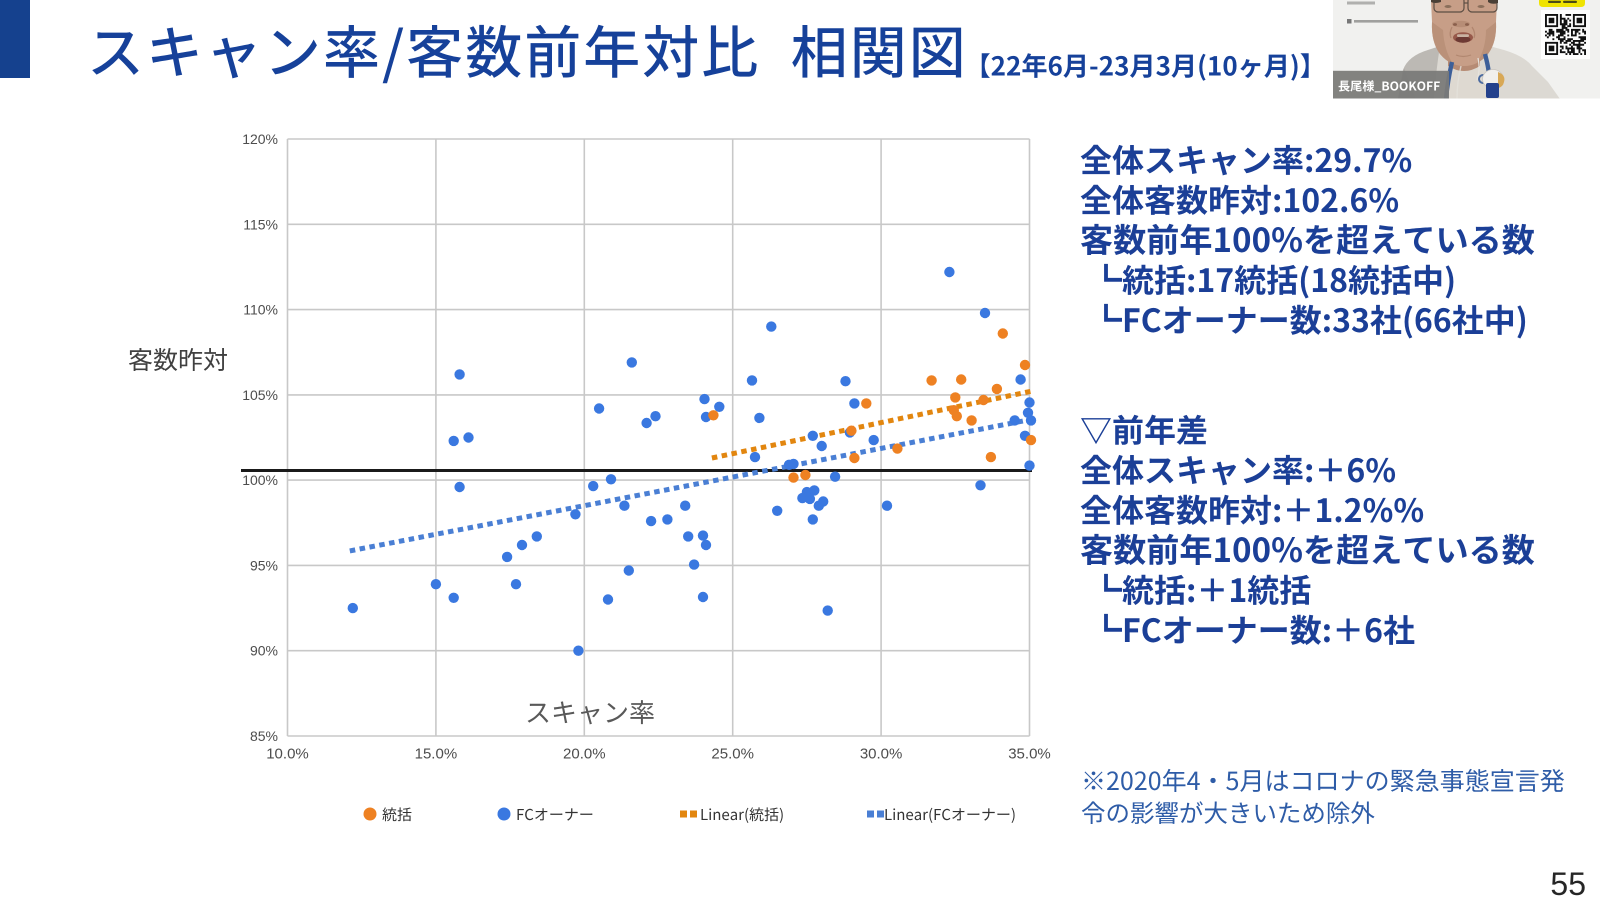 The width and height of the screenshot is (1600, 900). I want to click on svg-text: 10.0%, so click(287, 754).